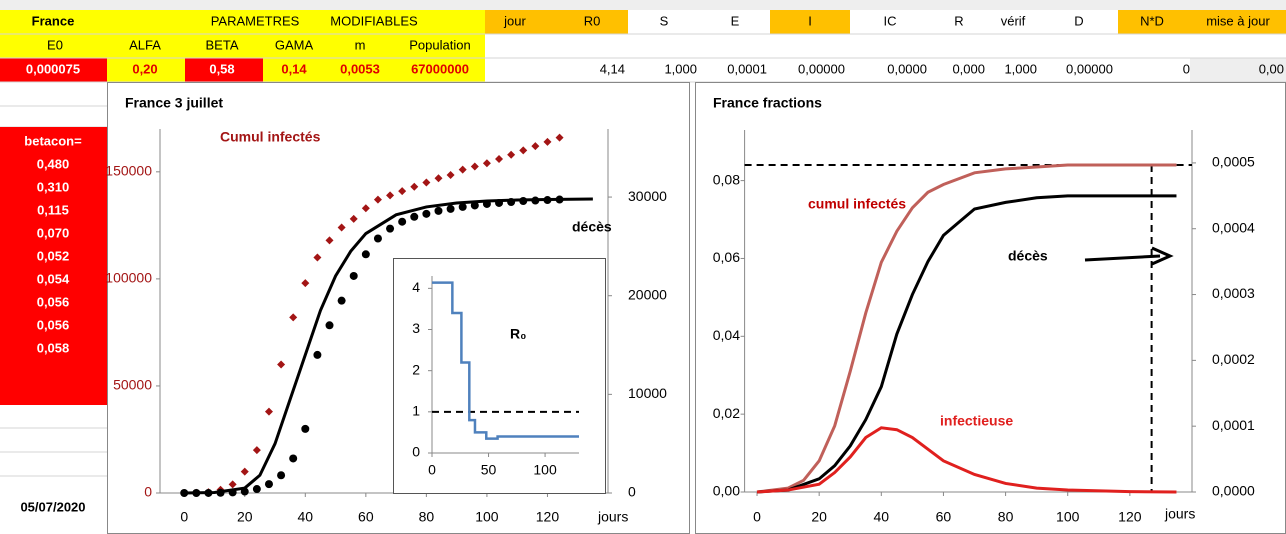  What do you see at coordinates (53, 209) in the screenshot?
I see `betacon-value: 0,115` at bounding box center [53, 209].